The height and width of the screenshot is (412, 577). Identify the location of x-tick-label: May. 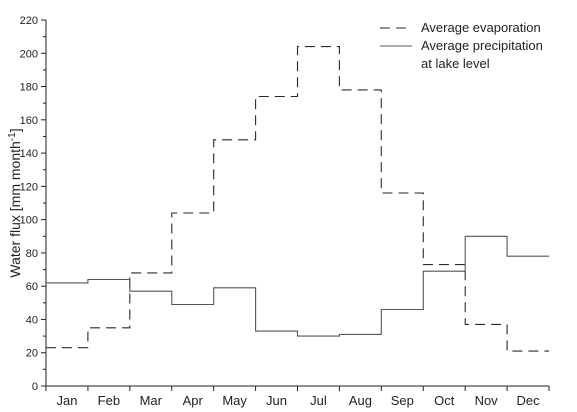
(234, 400).